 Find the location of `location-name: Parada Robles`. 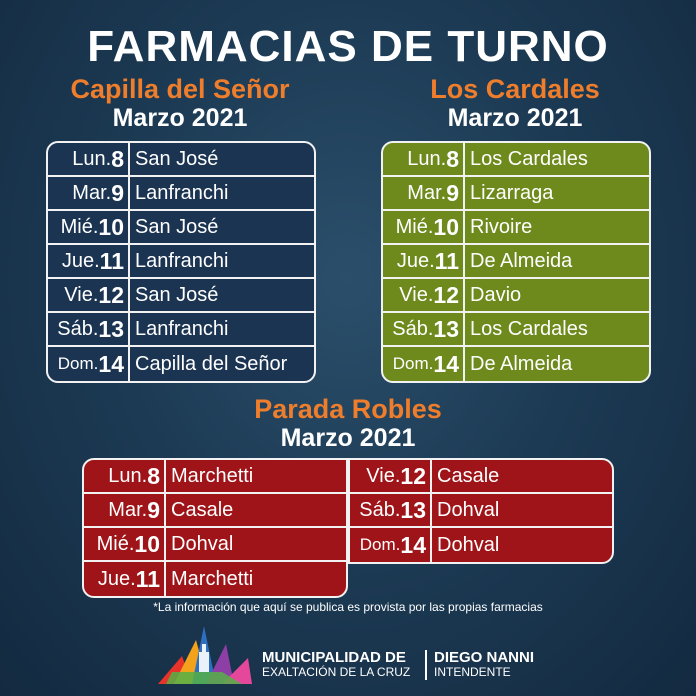

location-name: Parada Robles is located at coordinates (348, 409).